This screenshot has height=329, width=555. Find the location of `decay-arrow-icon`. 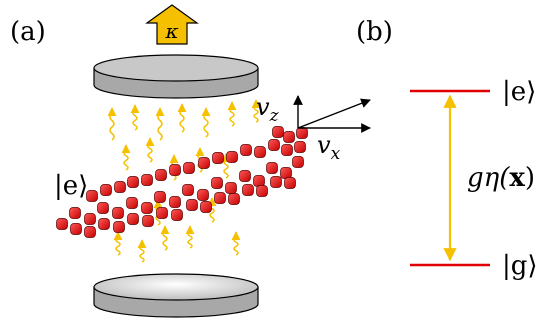

decay-arrow-icon is located at coordinates (172, 24).